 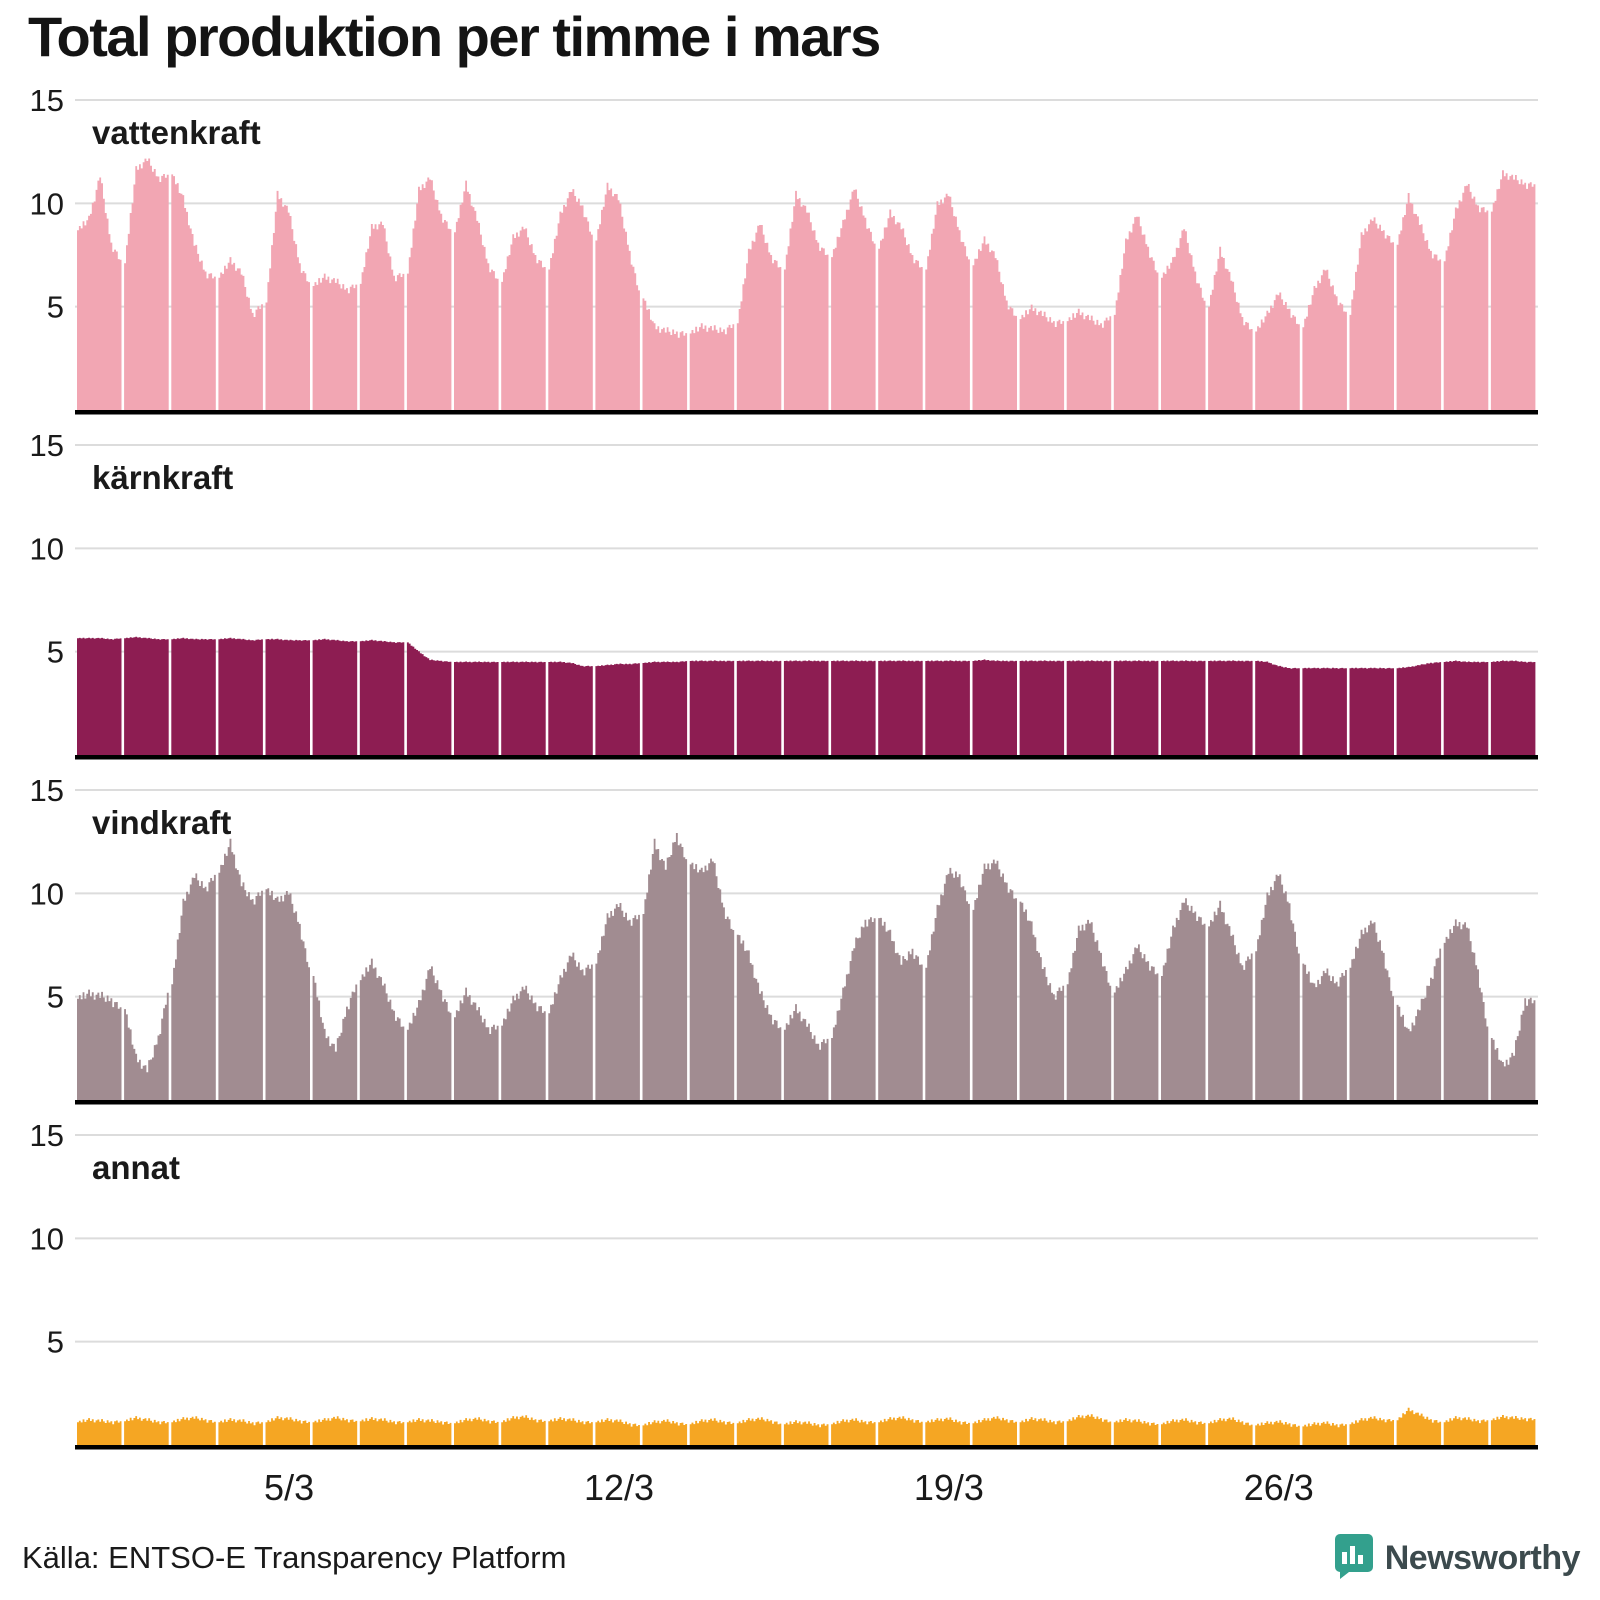 What do you see at coordinates (454, 36) in the screenshot?
I see `chart-title: Total produktion per timme i mars` at bounding box center [454, 36].